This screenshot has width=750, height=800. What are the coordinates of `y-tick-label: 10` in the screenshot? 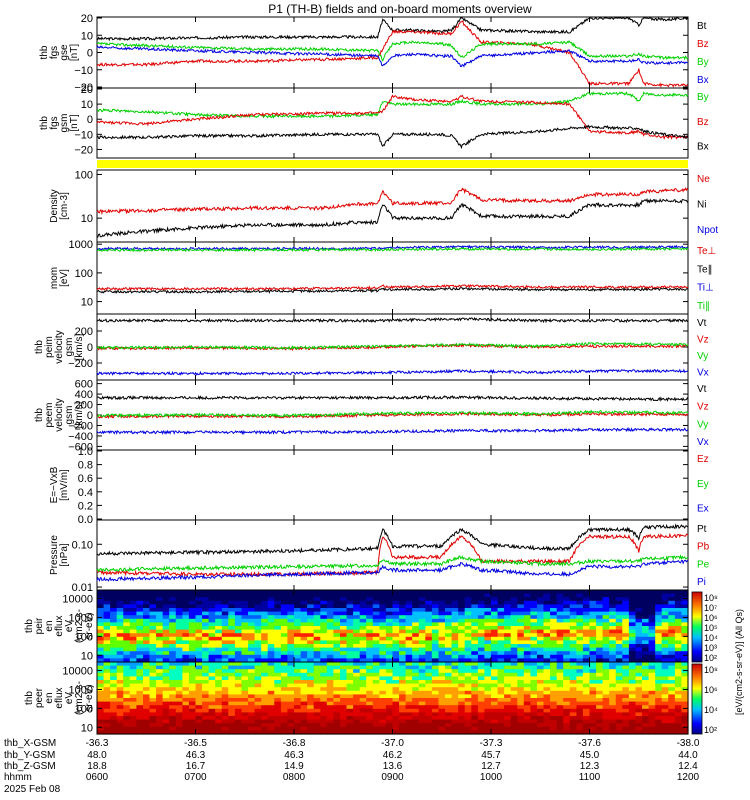 It's located at (87, 728).